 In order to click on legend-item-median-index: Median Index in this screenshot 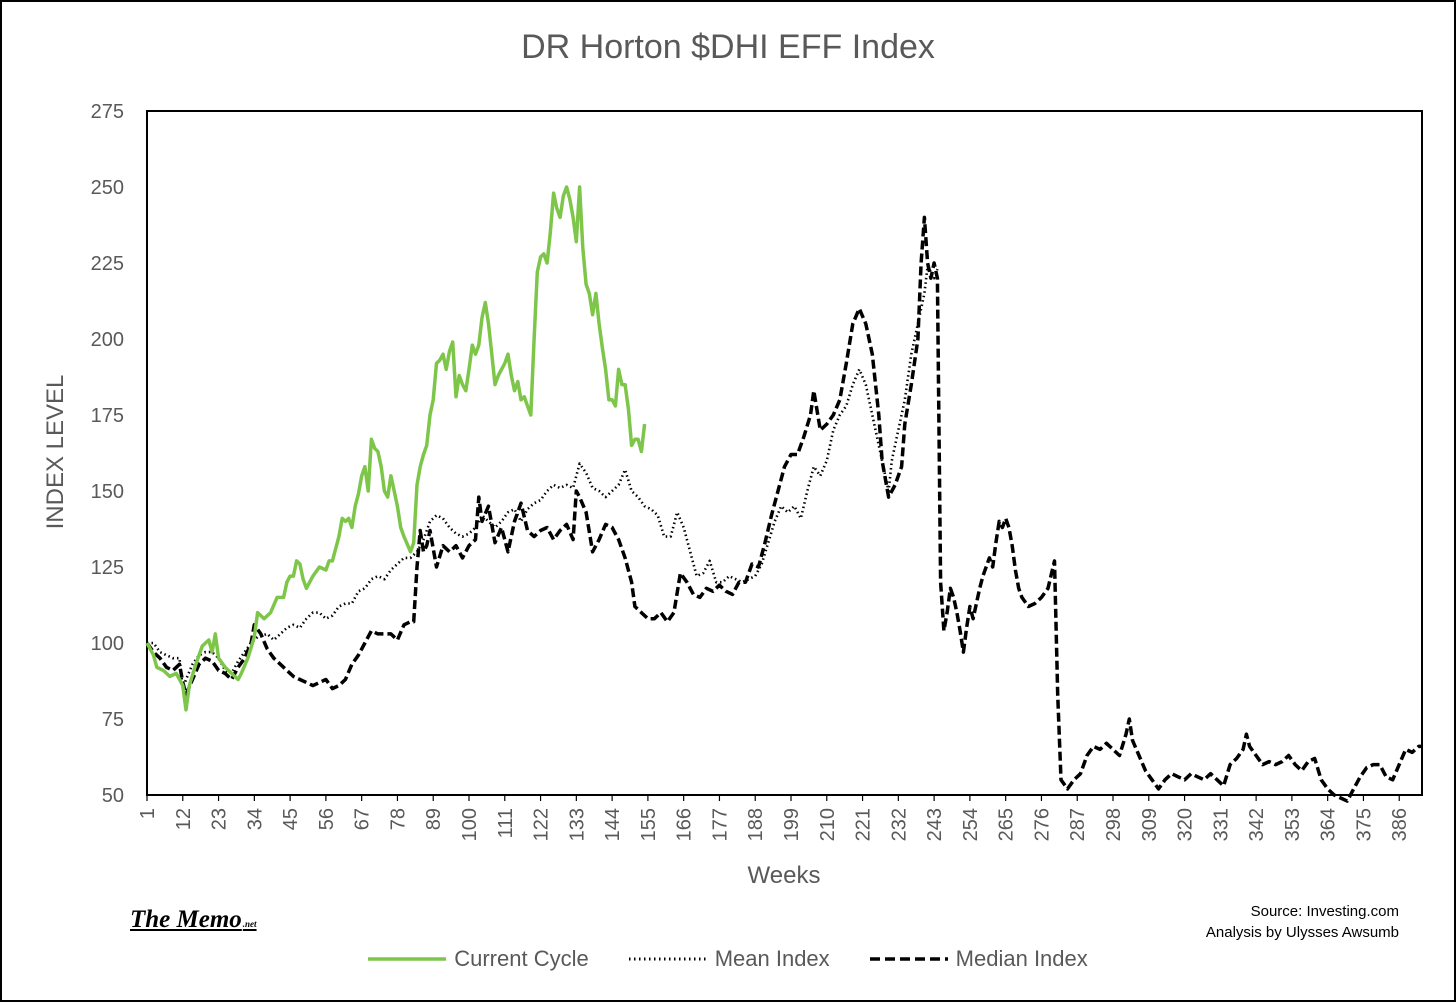, I will do `click(978, 959)`.